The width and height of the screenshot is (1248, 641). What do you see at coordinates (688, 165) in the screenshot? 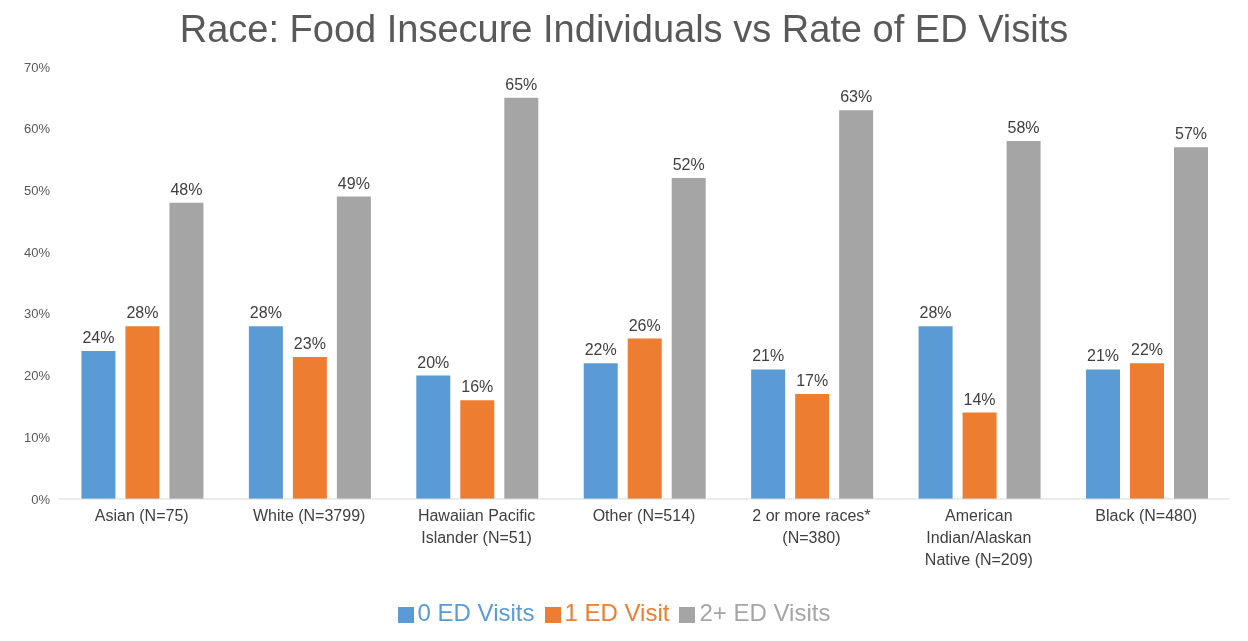
I see `text: 52%` at bounding box center [688, 165].